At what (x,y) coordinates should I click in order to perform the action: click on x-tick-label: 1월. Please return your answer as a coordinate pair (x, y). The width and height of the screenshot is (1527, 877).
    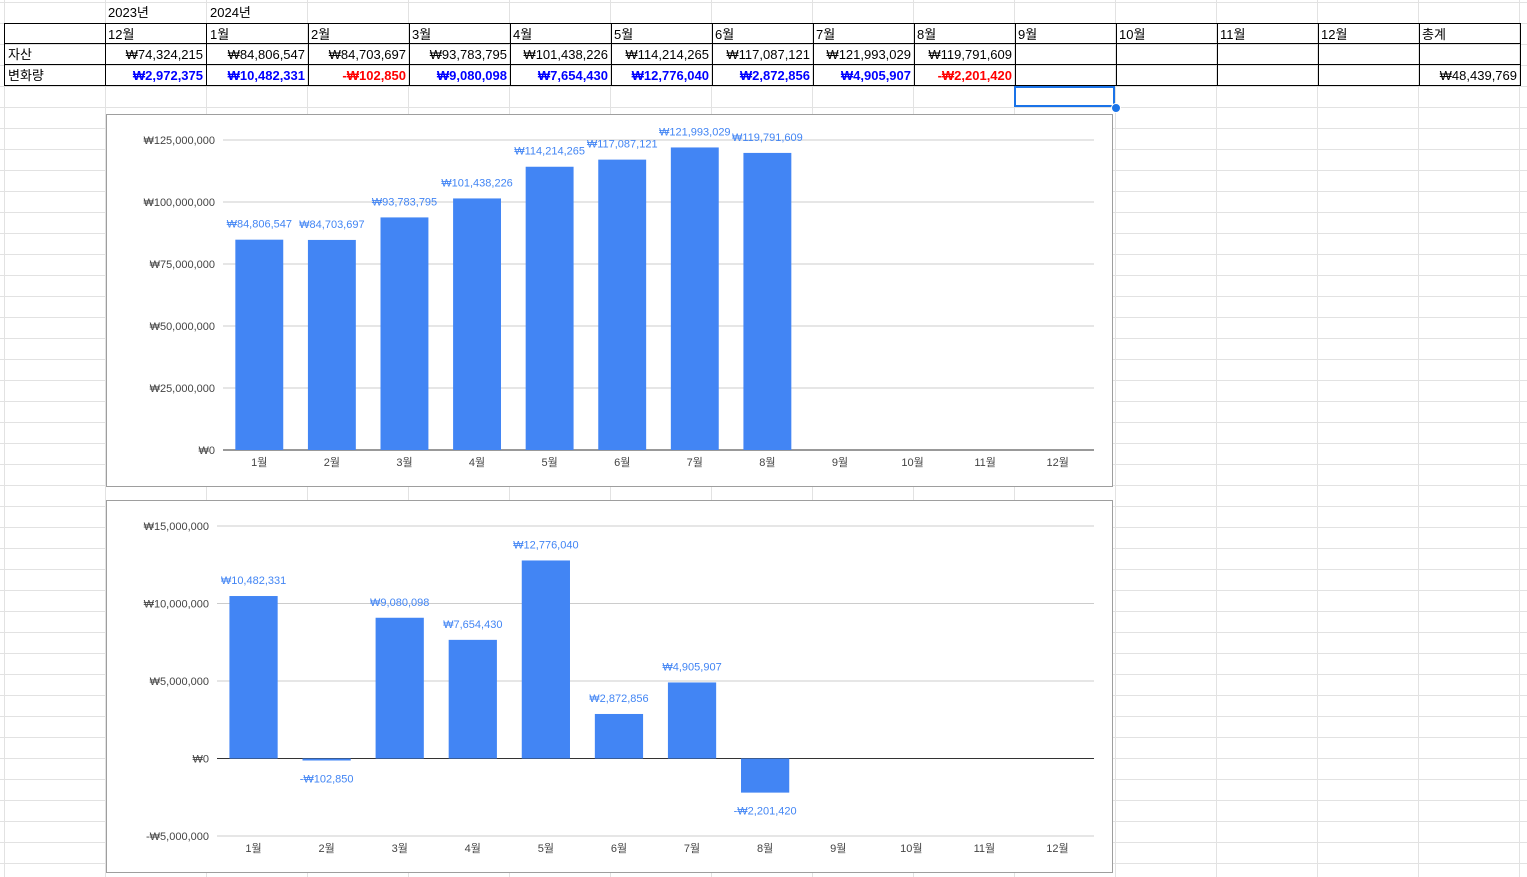
    Looking at the image, I should click on (259, 462).